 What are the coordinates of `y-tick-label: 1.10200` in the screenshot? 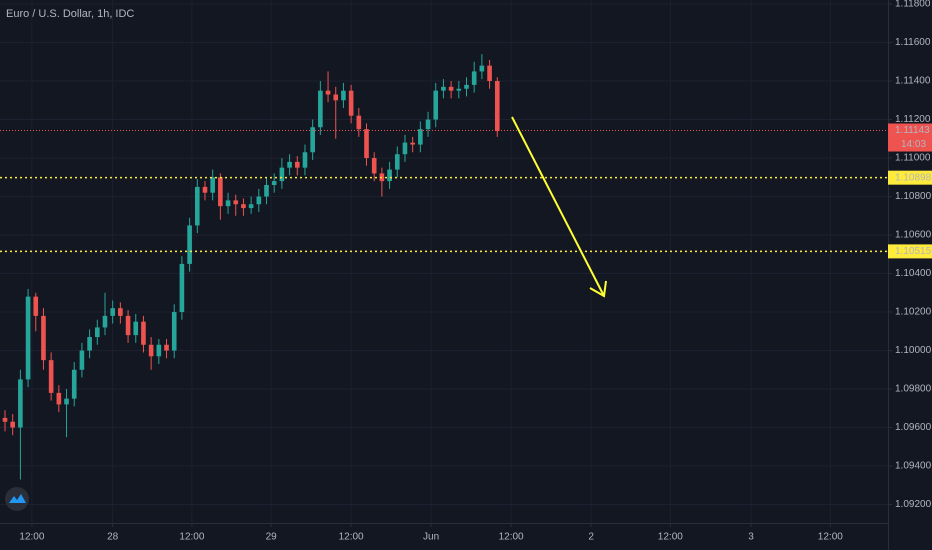 It's located at (913, 312).